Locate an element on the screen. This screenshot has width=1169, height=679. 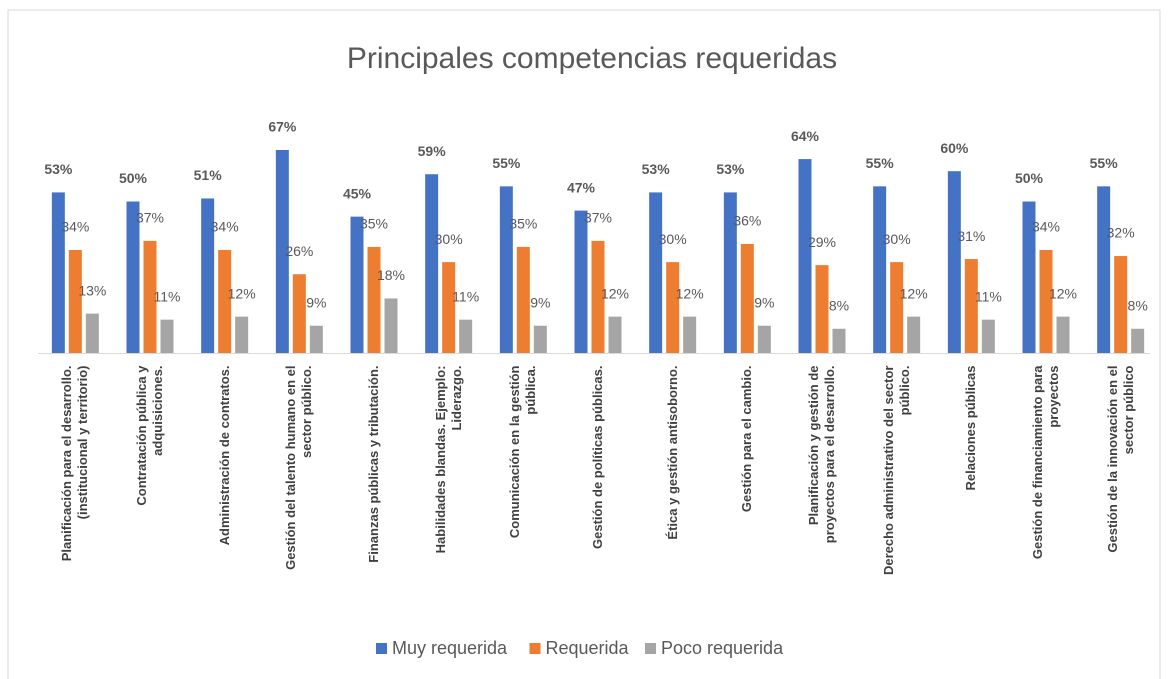
data-label: 26% is located at coordinates (299, 251).